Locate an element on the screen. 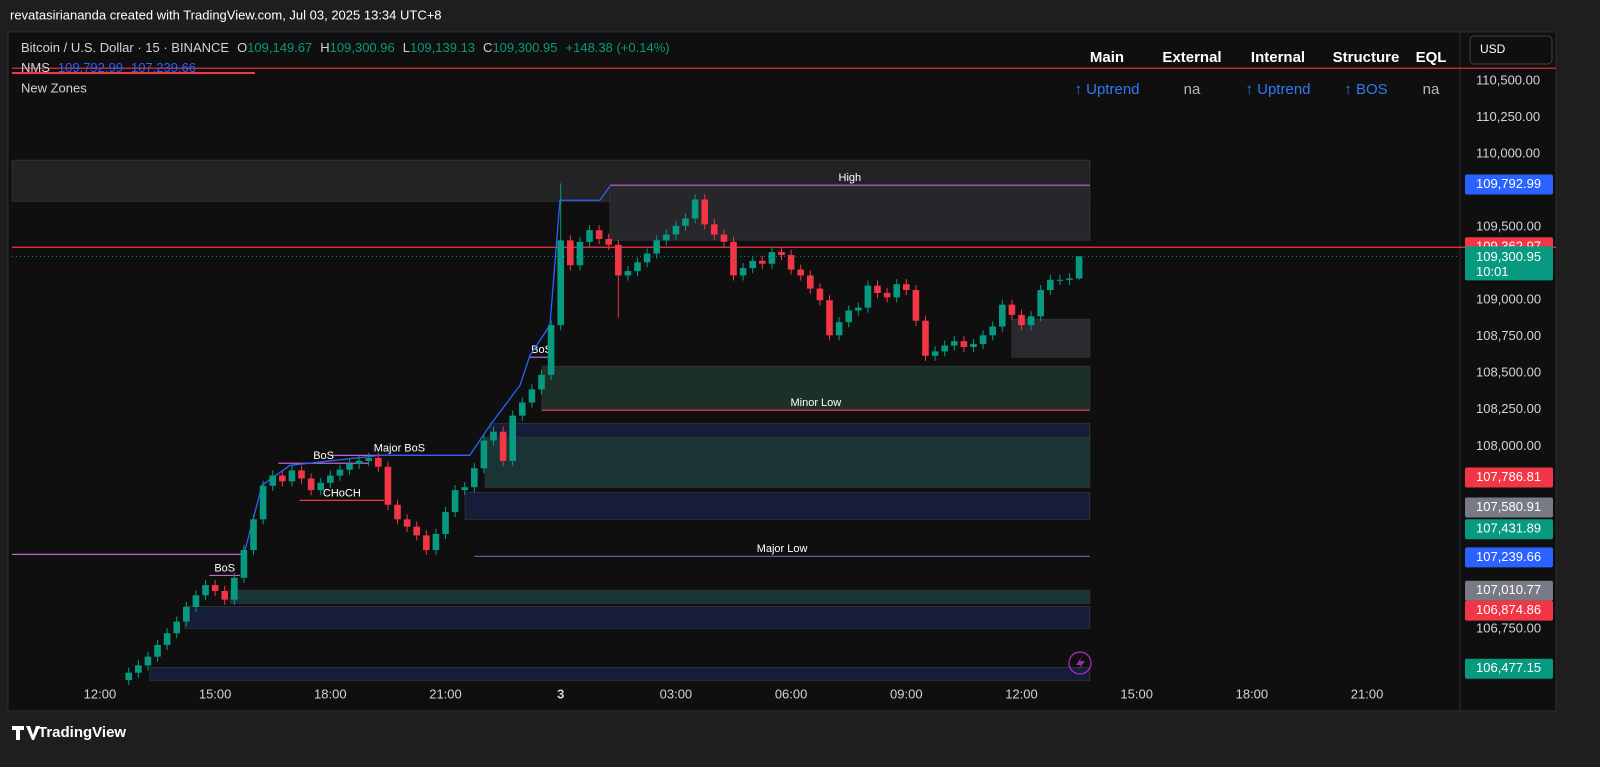 This screenshot has height=767, width=1600. footer-brand: TradingView is located at coordinates (82, 732).